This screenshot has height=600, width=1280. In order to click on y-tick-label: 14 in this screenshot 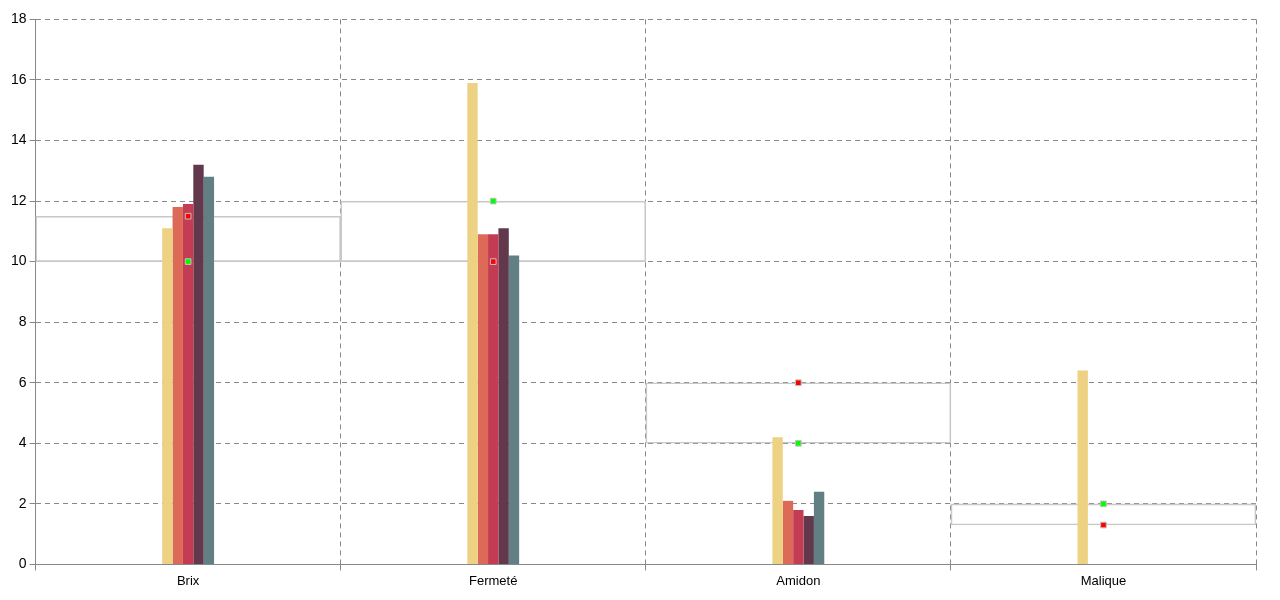, I will do `click(18, 139)`.